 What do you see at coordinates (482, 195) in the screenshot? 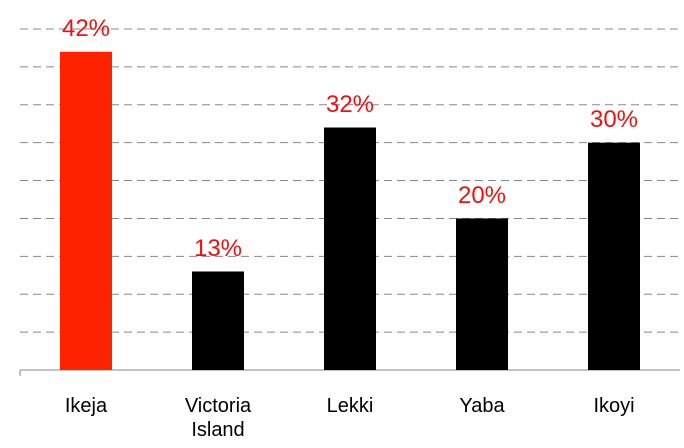
I see `data-label: 20%` at bounding box center [482, 195].